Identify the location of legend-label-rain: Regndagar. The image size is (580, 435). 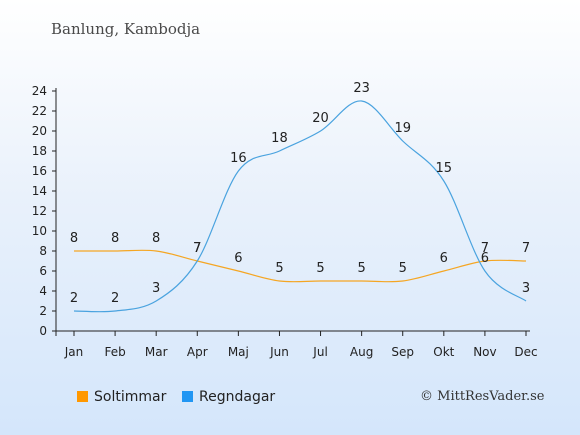
(237, 397).